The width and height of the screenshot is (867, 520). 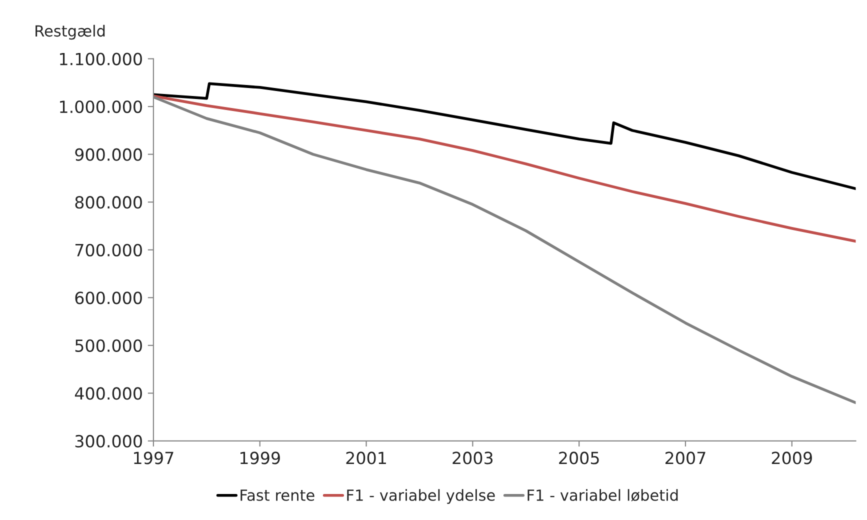 What do you see at coordinates (70, 32) in the screenshot?
I see `y-axis-title: Restgæld` at bounding box center [70, 32].